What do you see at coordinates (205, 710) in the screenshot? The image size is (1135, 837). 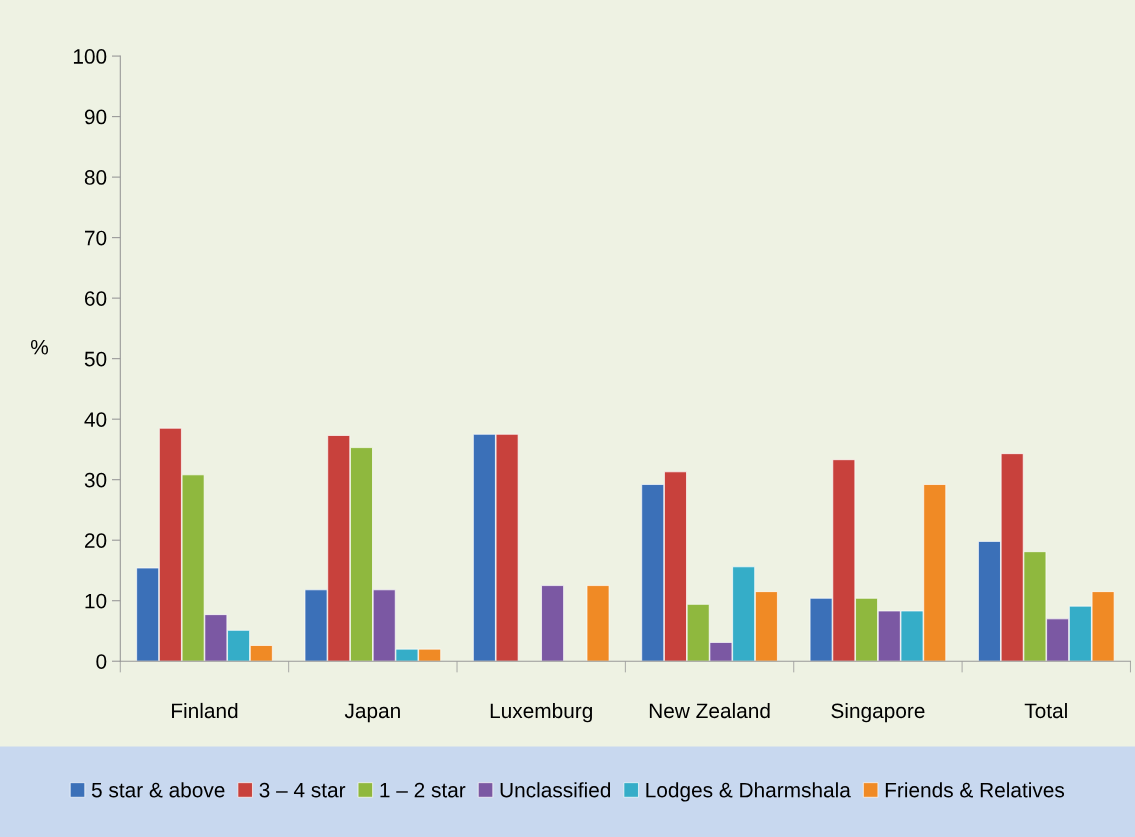 I see `x-tick-label: Finland` at bounding box center [205, 710].